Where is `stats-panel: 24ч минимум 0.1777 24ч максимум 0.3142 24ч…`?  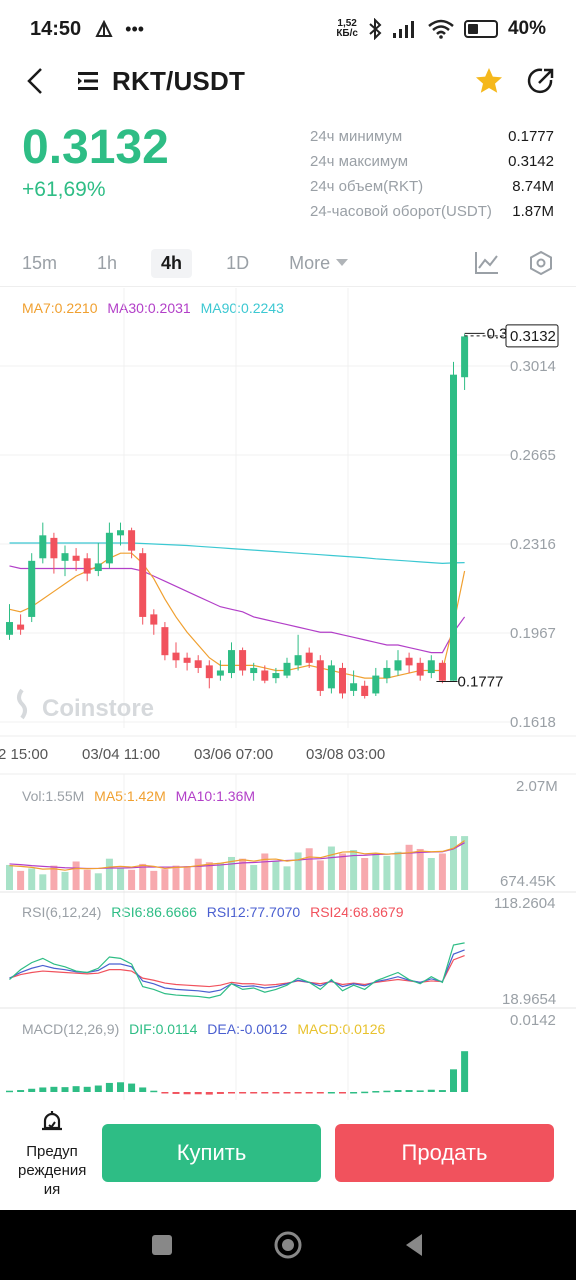 stats-panel: 24ч минимум 0.1777 24ч максимум 0.3142 24ч… is located at coordinates (432, 174).